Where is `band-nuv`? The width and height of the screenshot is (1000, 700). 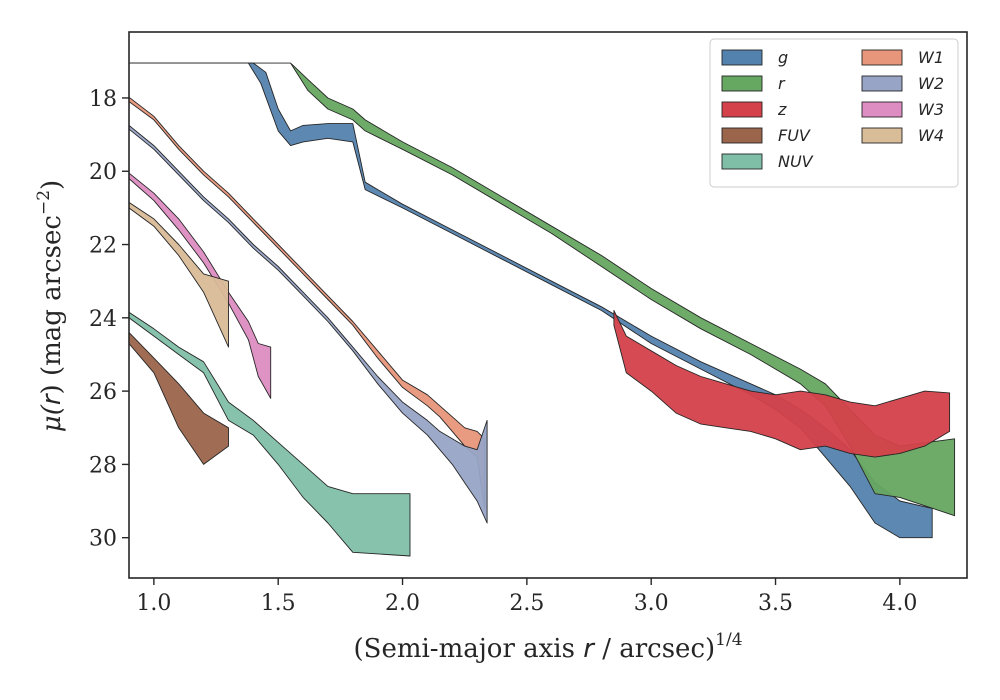
band-nuv is located at coordinates (270, 434).